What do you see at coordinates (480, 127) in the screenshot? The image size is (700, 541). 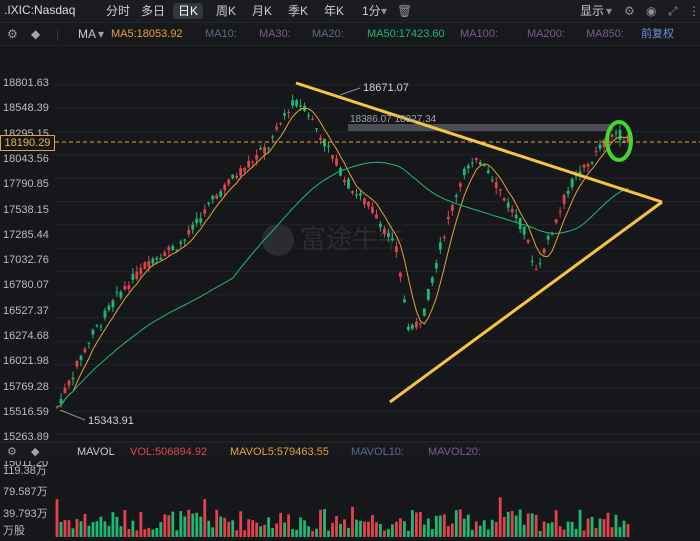 I see `range-band` at bounding box center [480, 127].